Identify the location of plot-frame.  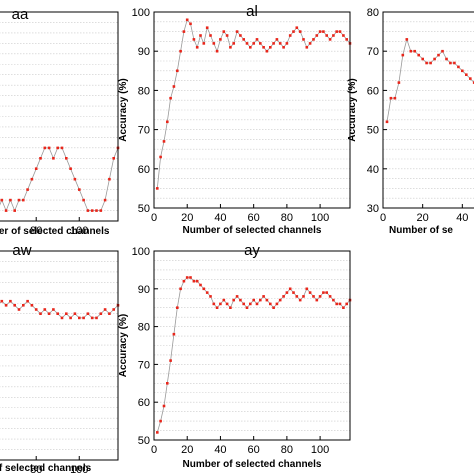
(59, 116).